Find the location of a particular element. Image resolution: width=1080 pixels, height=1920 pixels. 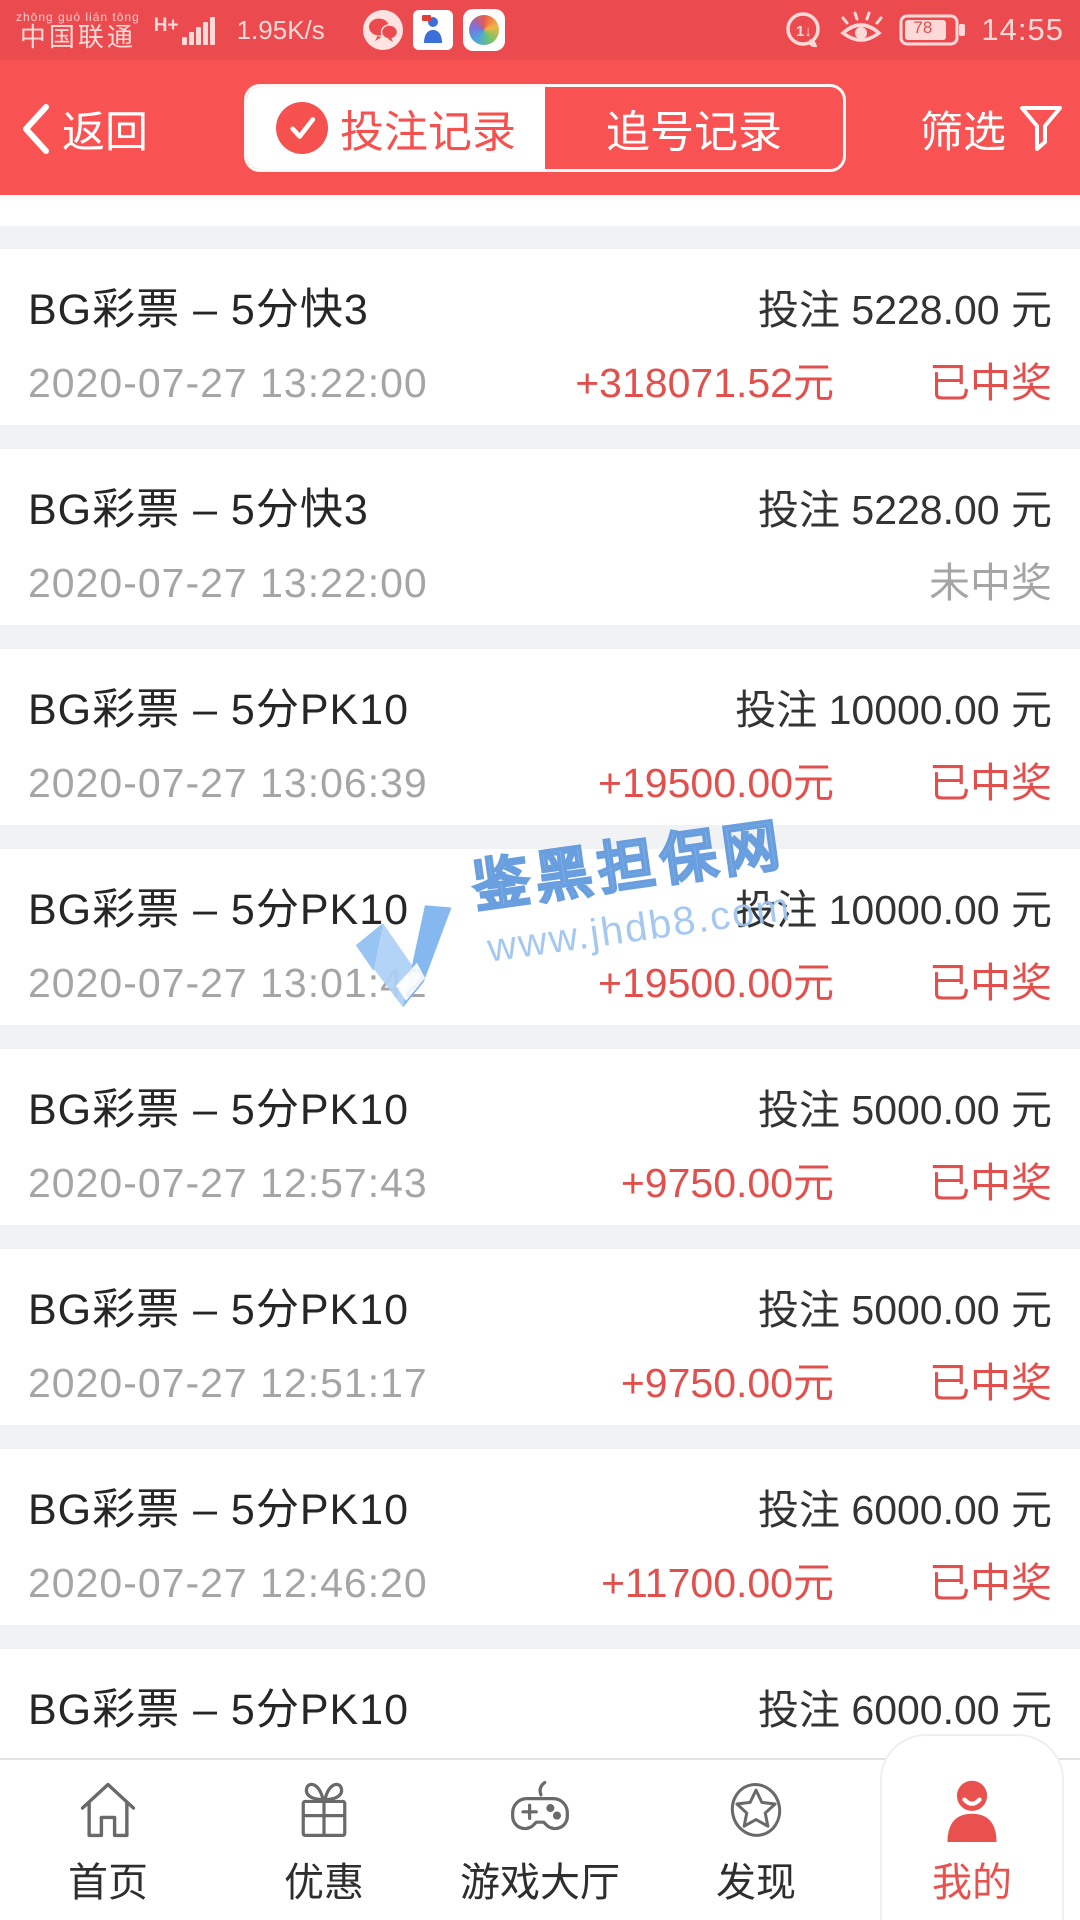

record-detail-row: 2020-07-27 12:46:20 +11700.00元 已中奖 is located at coordinates (540, 1579).